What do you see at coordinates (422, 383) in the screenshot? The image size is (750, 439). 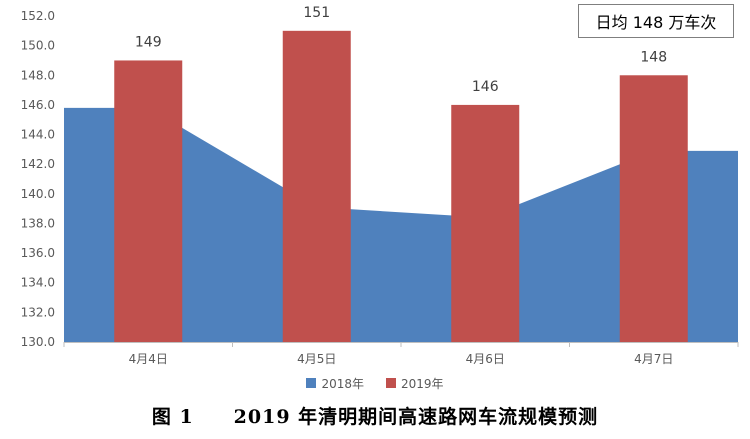 I see `legend-label-2019: 2019年` at bounding box center [422, 383].